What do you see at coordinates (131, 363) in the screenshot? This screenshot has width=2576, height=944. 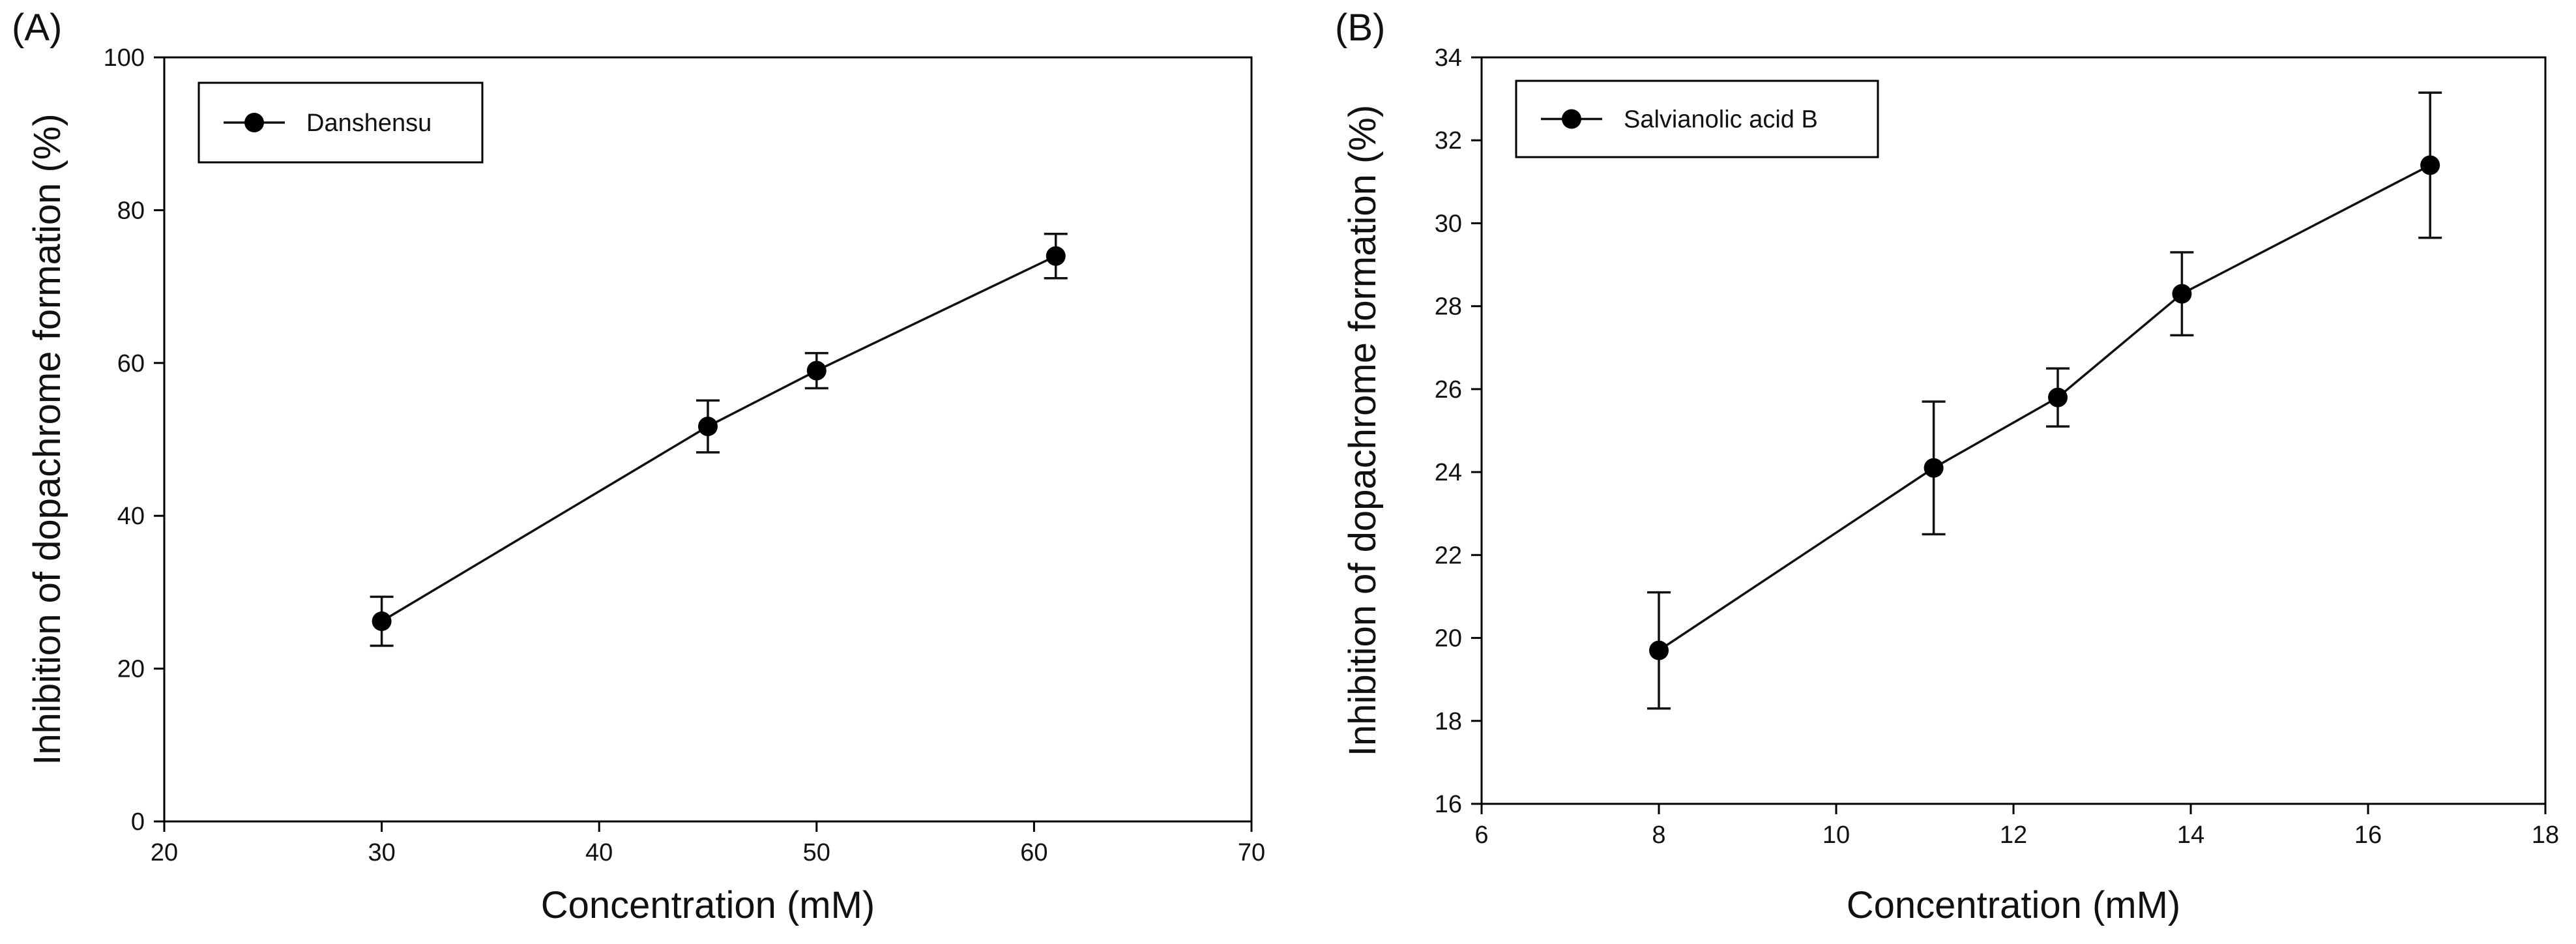 I see `y-tick-label: 60` at bounding box center [131, 363].